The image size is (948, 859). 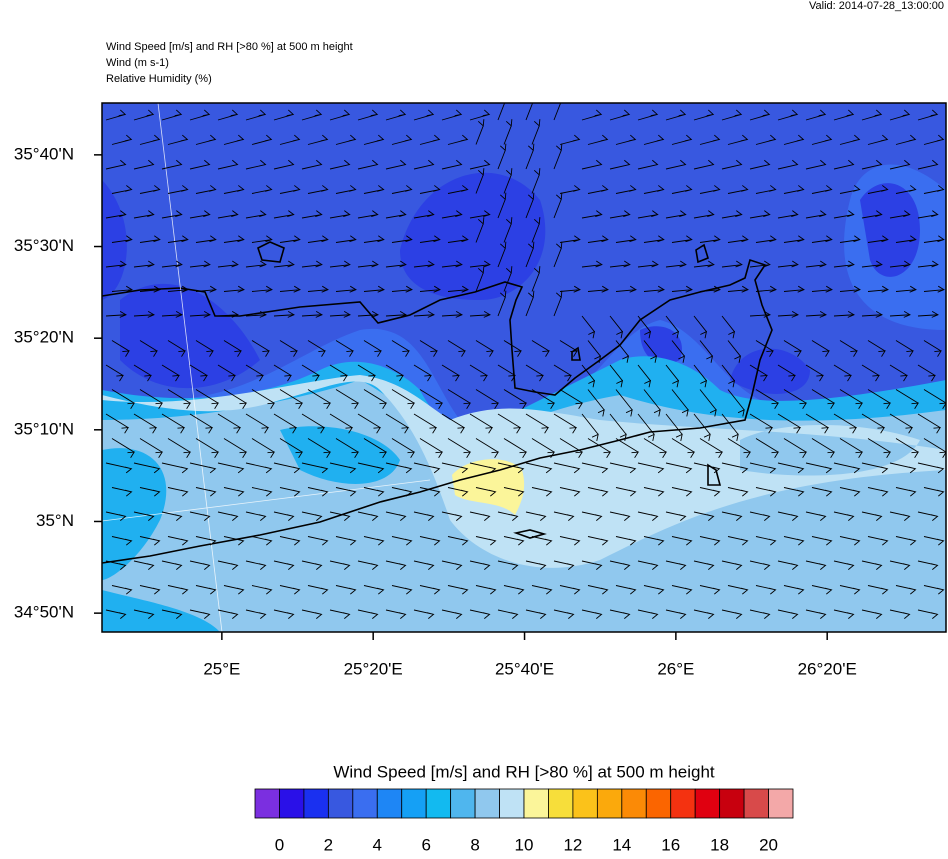 What do you see at coordinates (159, 79) in the screenshot?
I see `title-line: Relative Humidity (%)` at bounding box center [159, 79].